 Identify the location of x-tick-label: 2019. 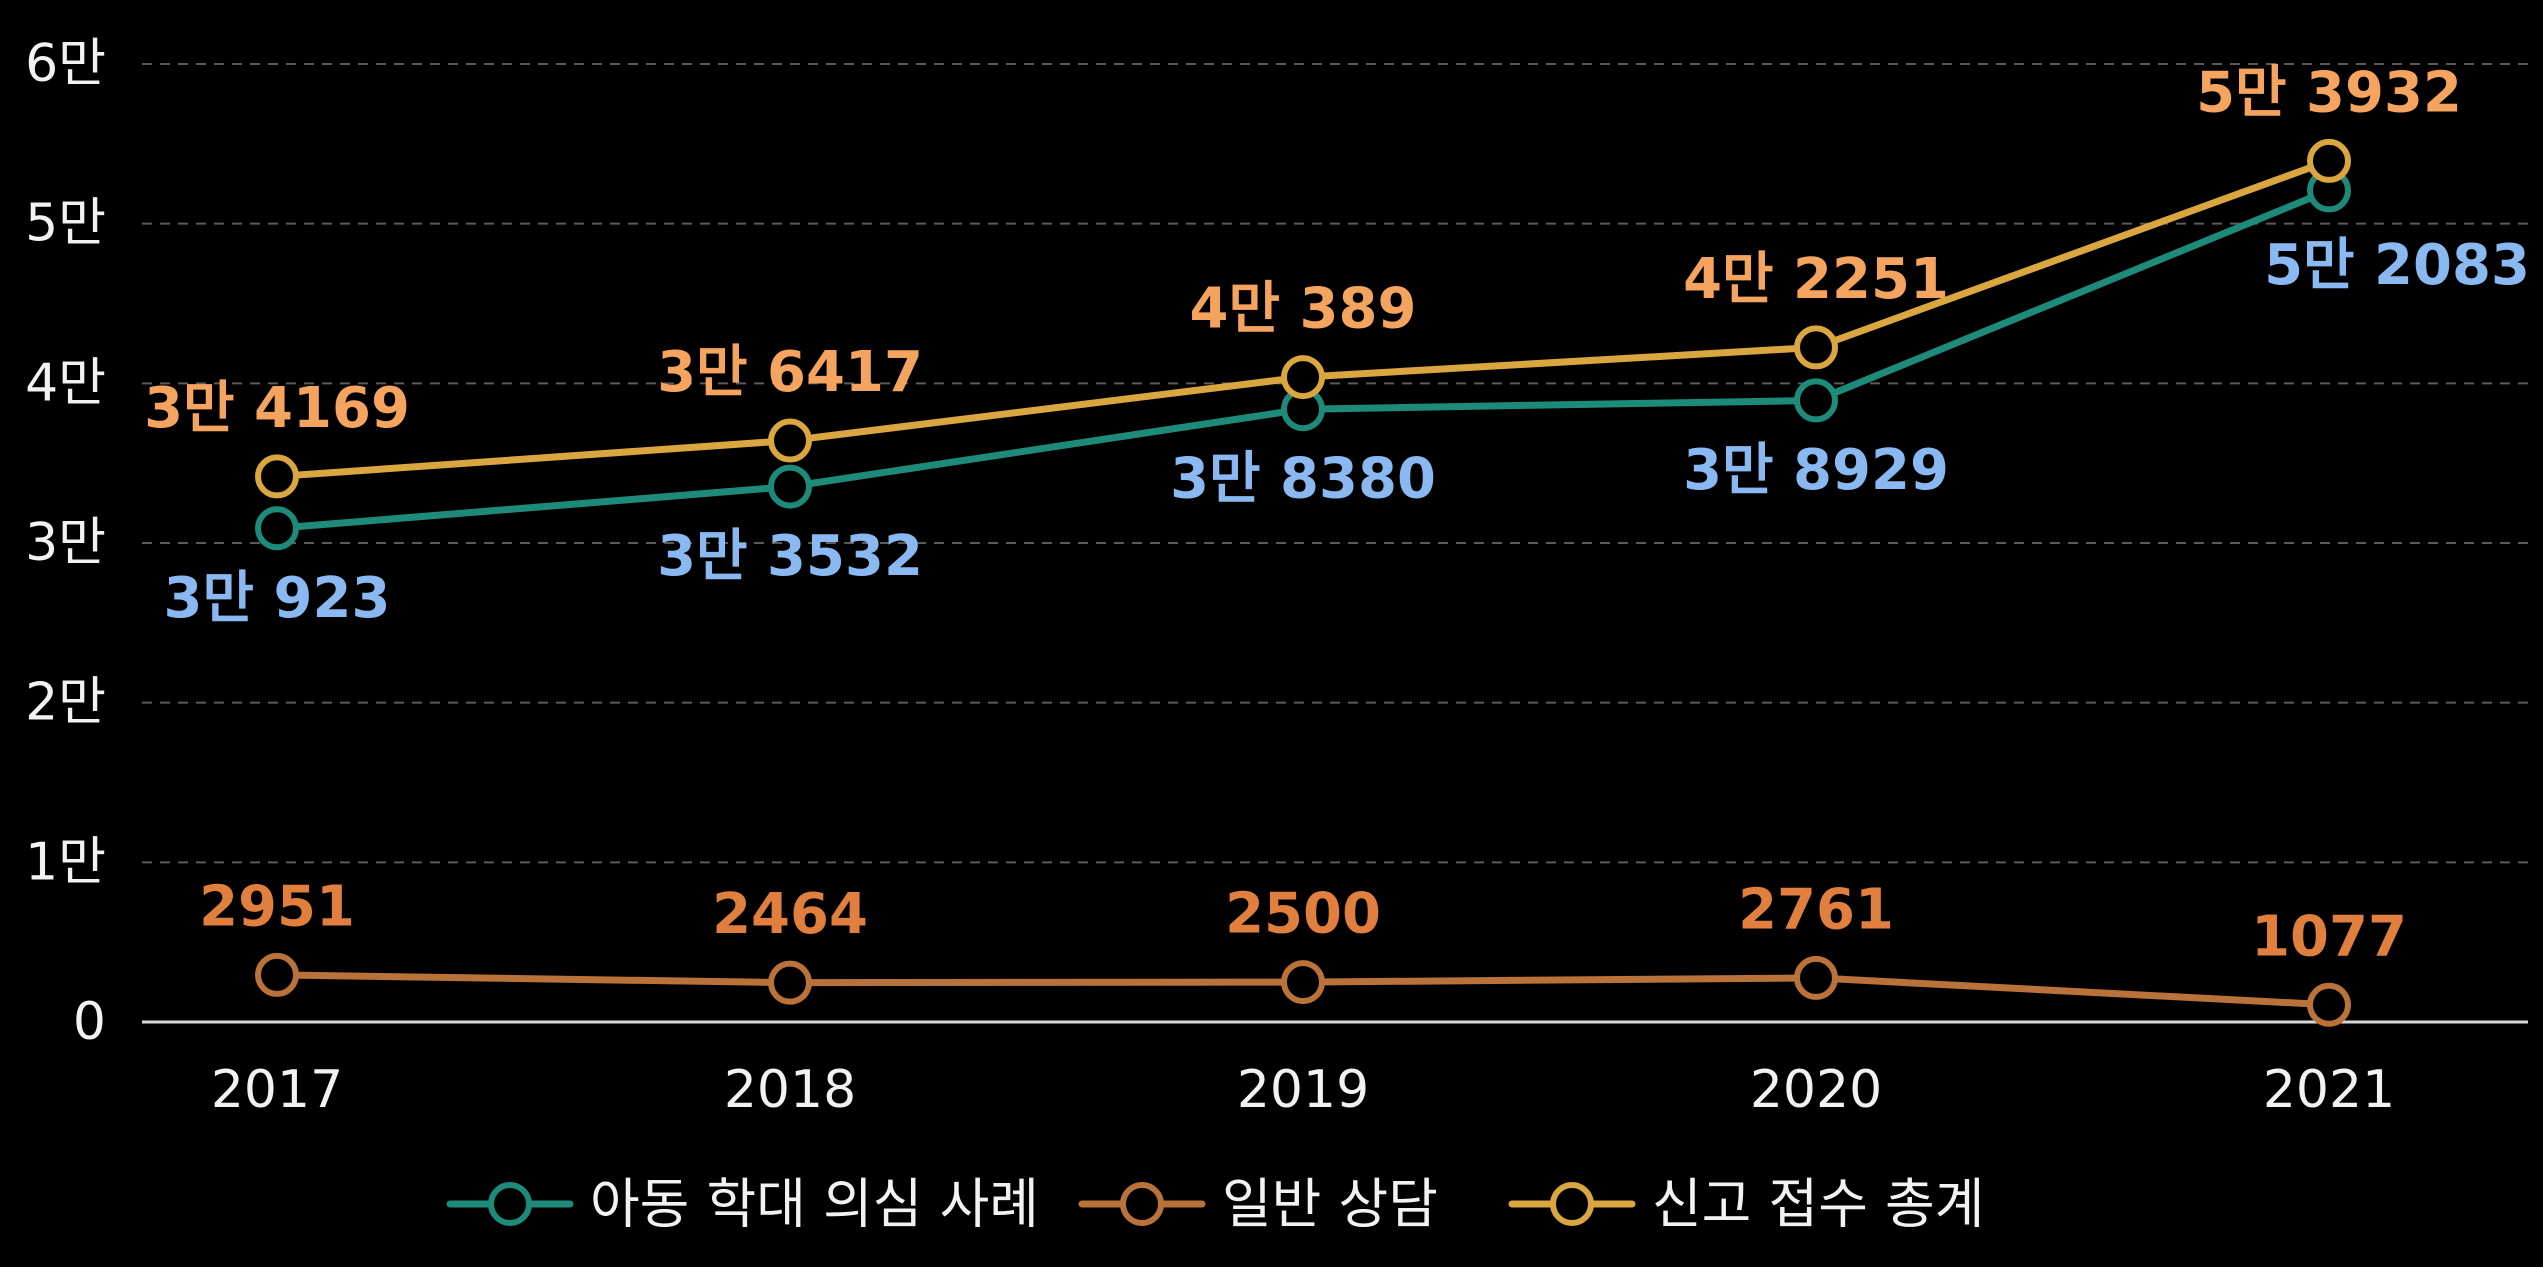
(1303, 1090).